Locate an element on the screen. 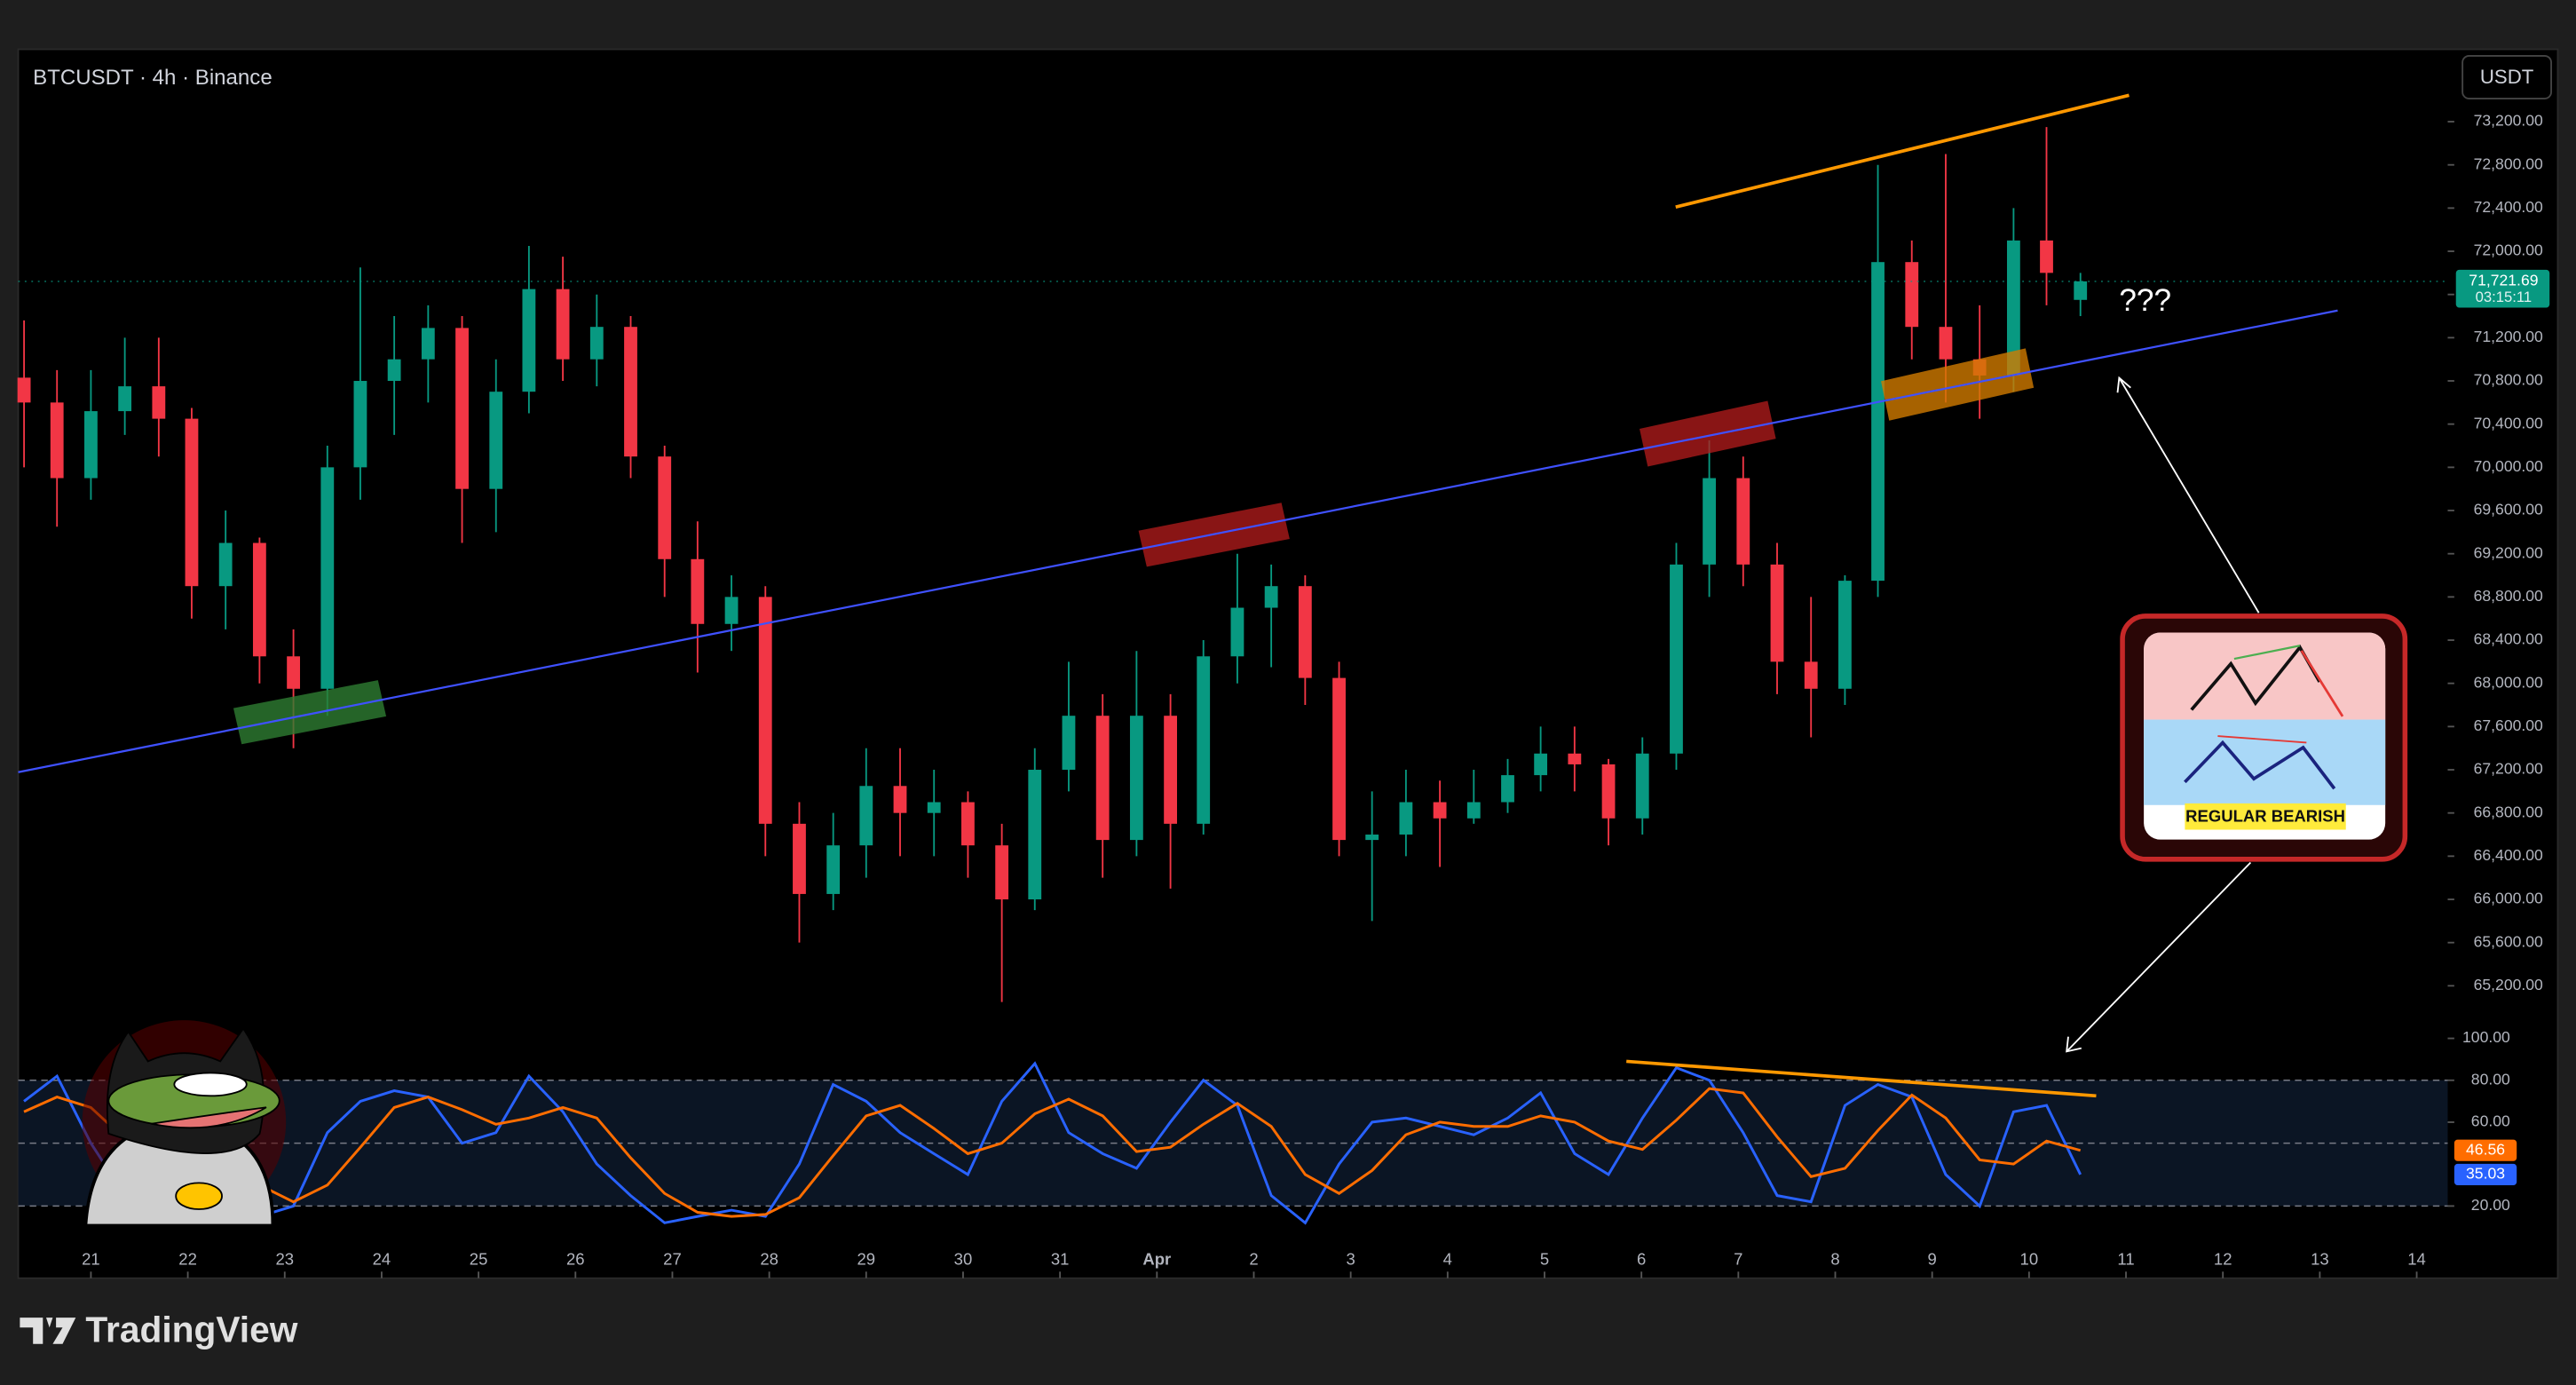  y-tick-label: 70,800.00 is located at coordinates (2508, 380).